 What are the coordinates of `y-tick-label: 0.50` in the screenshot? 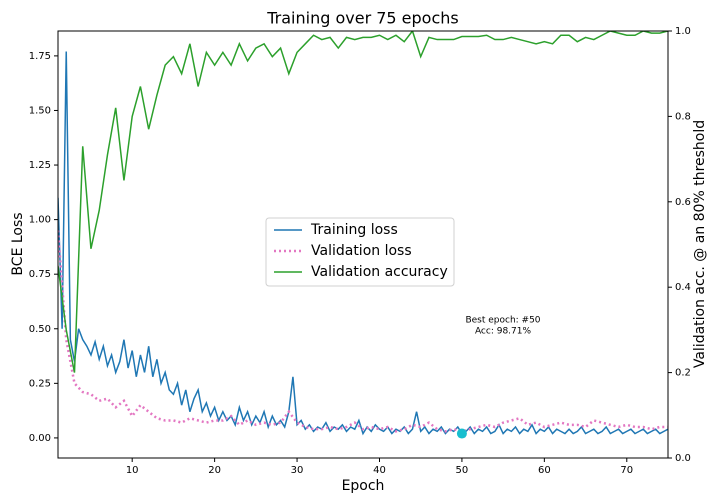 It's located at (40, 329).